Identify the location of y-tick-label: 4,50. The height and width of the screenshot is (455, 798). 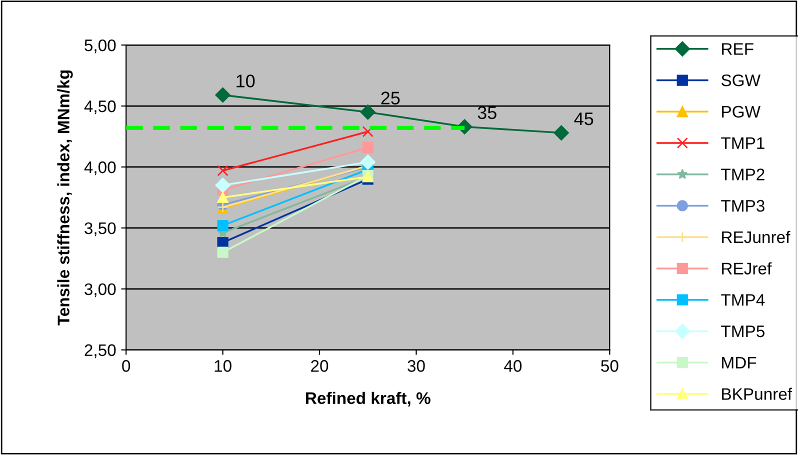
(100, 107).